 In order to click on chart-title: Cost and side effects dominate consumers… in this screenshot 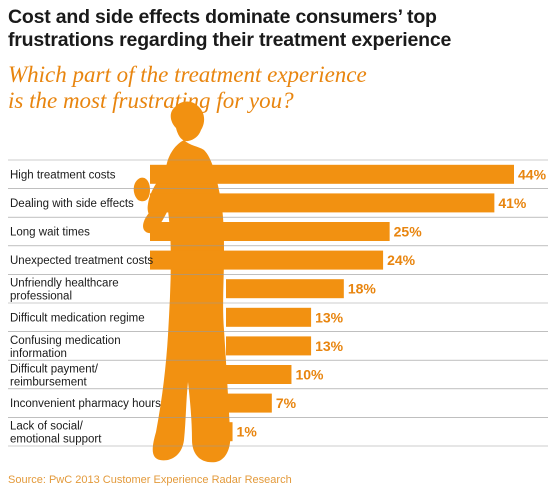, I will do `click(230, 28)`.